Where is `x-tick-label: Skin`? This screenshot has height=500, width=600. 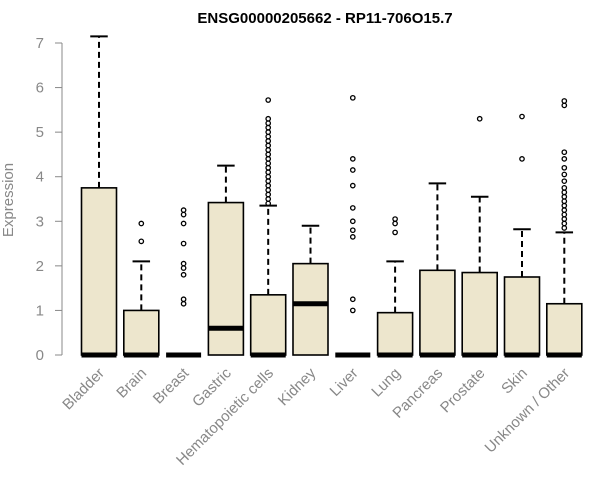 x-tick-label: Skin is located at coordinates (514, 381).